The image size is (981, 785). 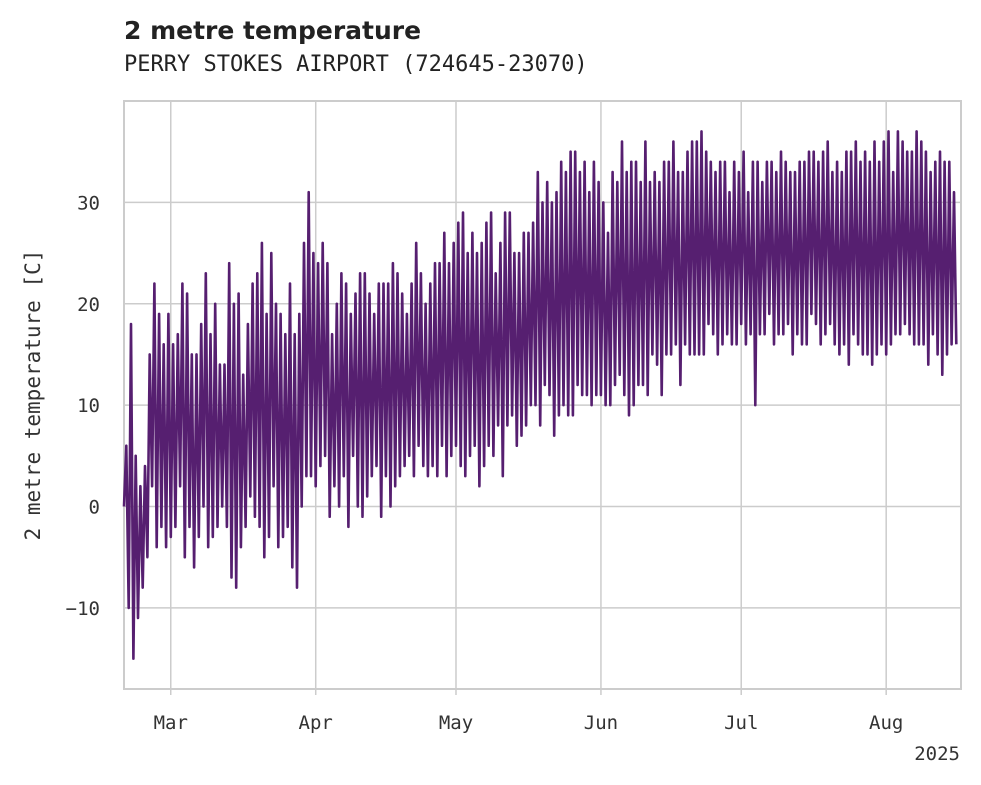 I want to click on x-tick-label: Mar, so click(x=171, y=723).